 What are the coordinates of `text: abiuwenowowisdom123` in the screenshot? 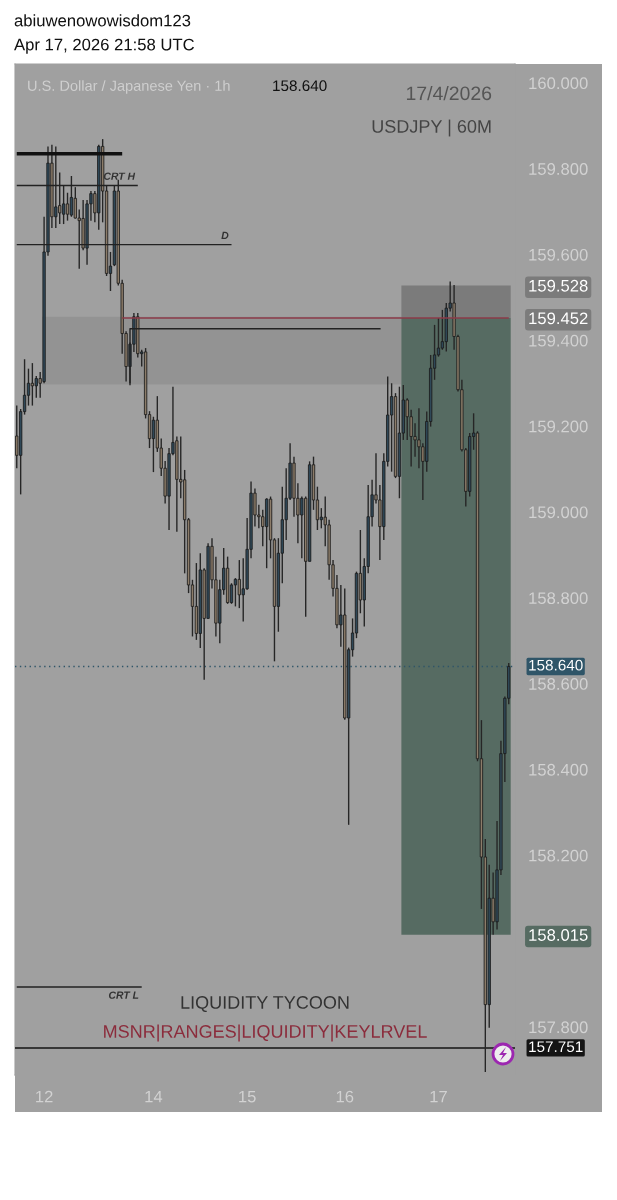 It's located at (102, 20).